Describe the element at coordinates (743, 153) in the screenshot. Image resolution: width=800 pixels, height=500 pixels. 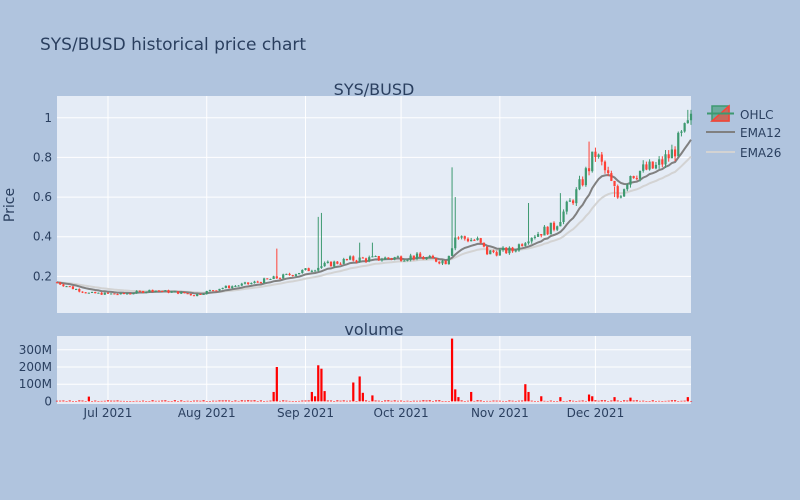
I see `legend-item-ema26: EMA26` at that location.